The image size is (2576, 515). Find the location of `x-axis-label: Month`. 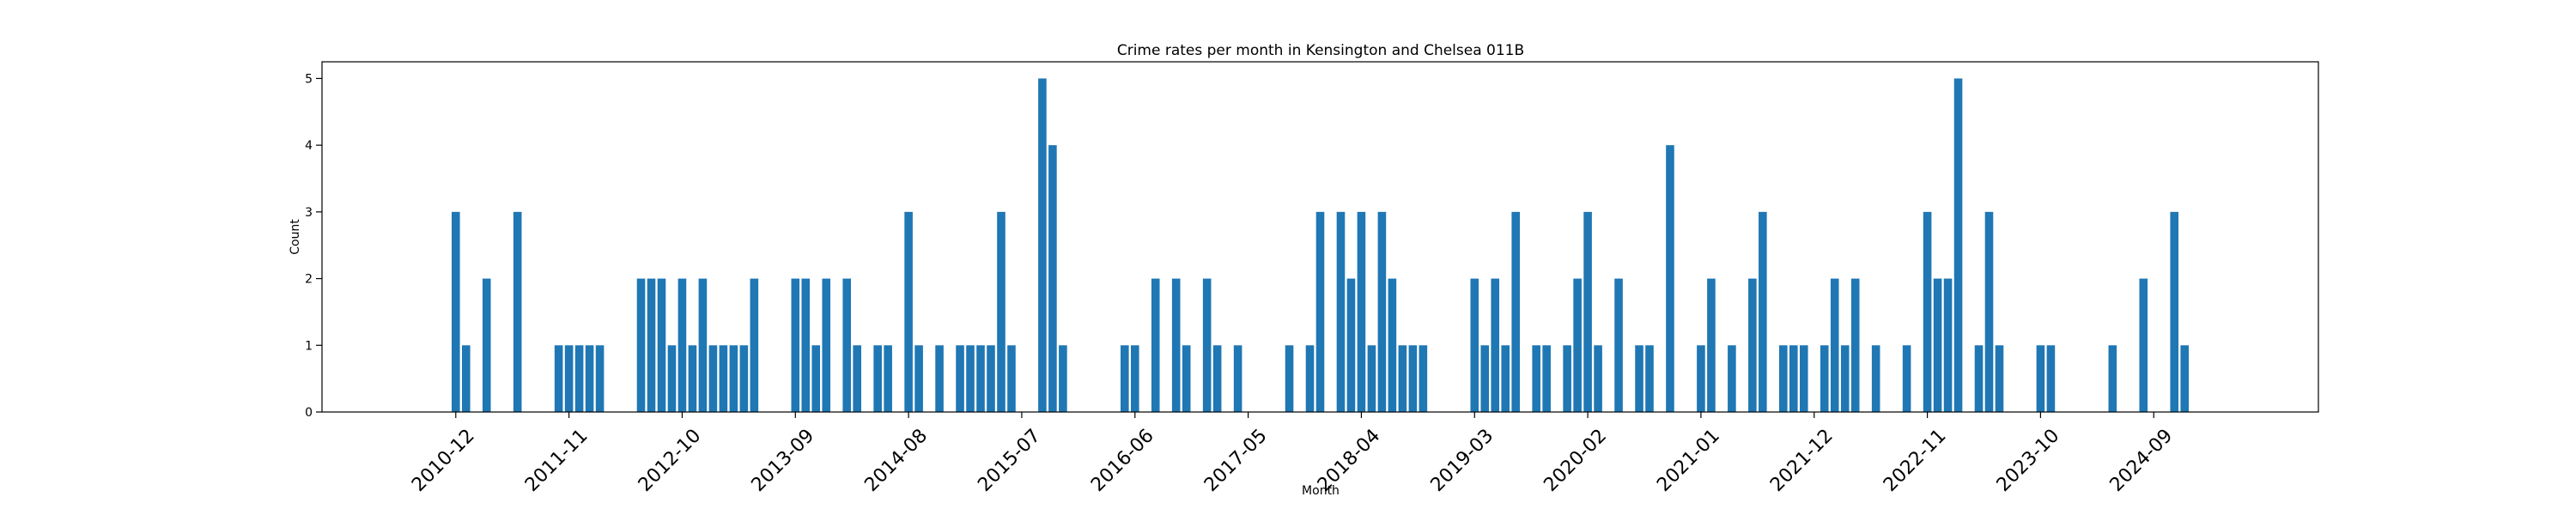

x-axis-label: Month is located at coordinates (1321, 491).